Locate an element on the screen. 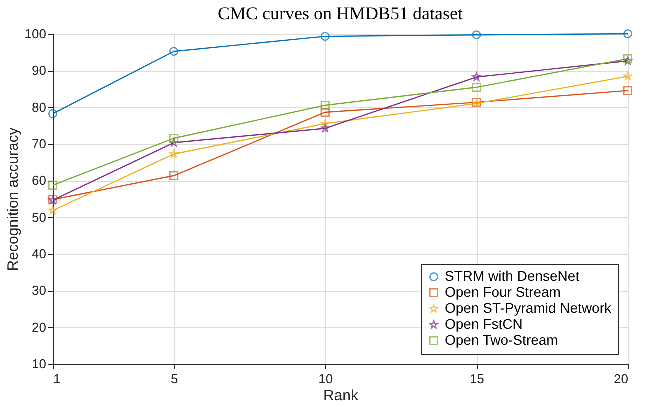 This screenshot has width=669, height=407. y-tick-label: 20 is located at coordinates (39, 327).